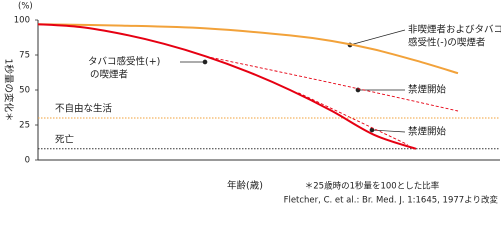 Image resolution: width=501 pixels, height=240 pixels. What do you see at coordinates (22, 21) in the screenshot?
I see `y-tick-label: 100` at bounding box center [22, 21].